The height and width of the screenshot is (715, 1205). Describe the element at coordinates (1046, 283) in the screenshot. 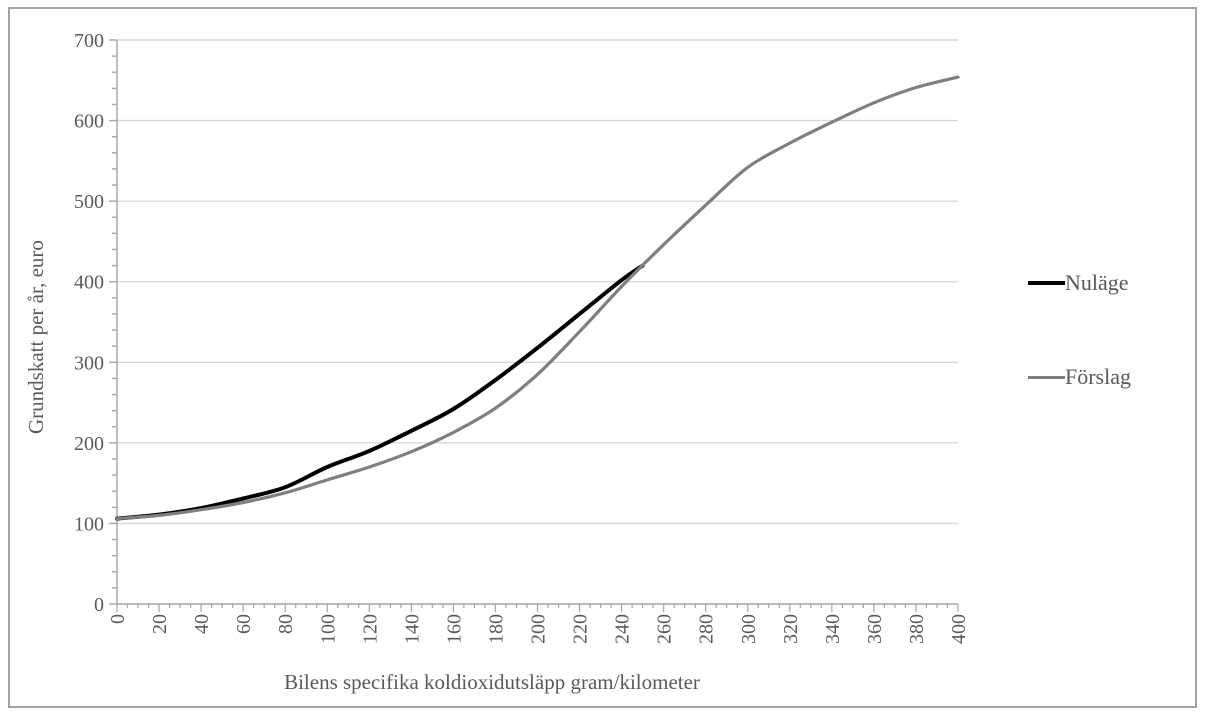

I see `legend-line-sample-nulage` at that location.